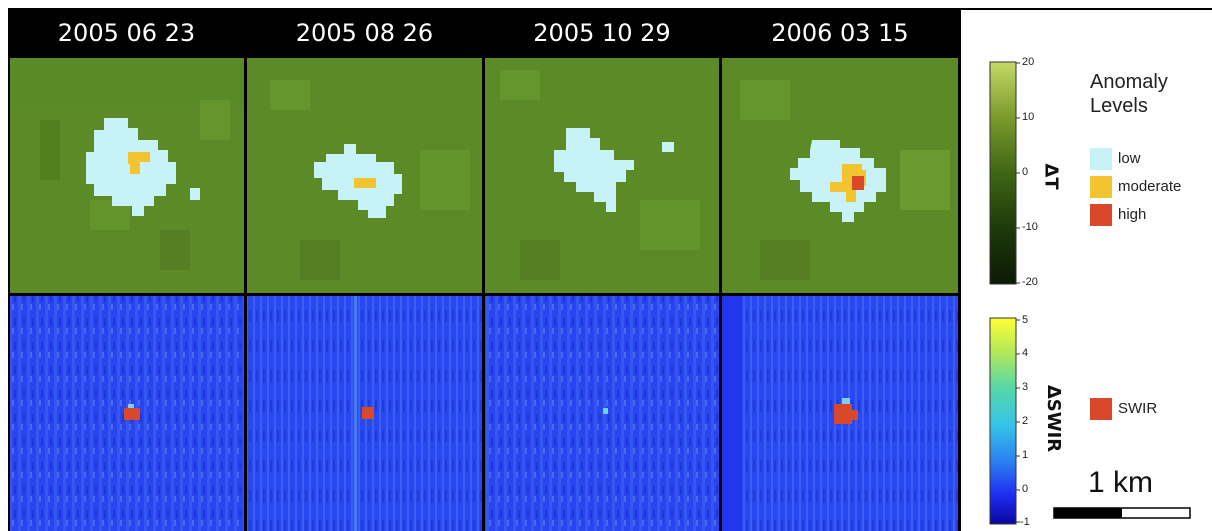 Image resolution: width=1212 pixels, height=531 pixels. I want to click on date-label-4: 2006 03 15, so click(840, 33).